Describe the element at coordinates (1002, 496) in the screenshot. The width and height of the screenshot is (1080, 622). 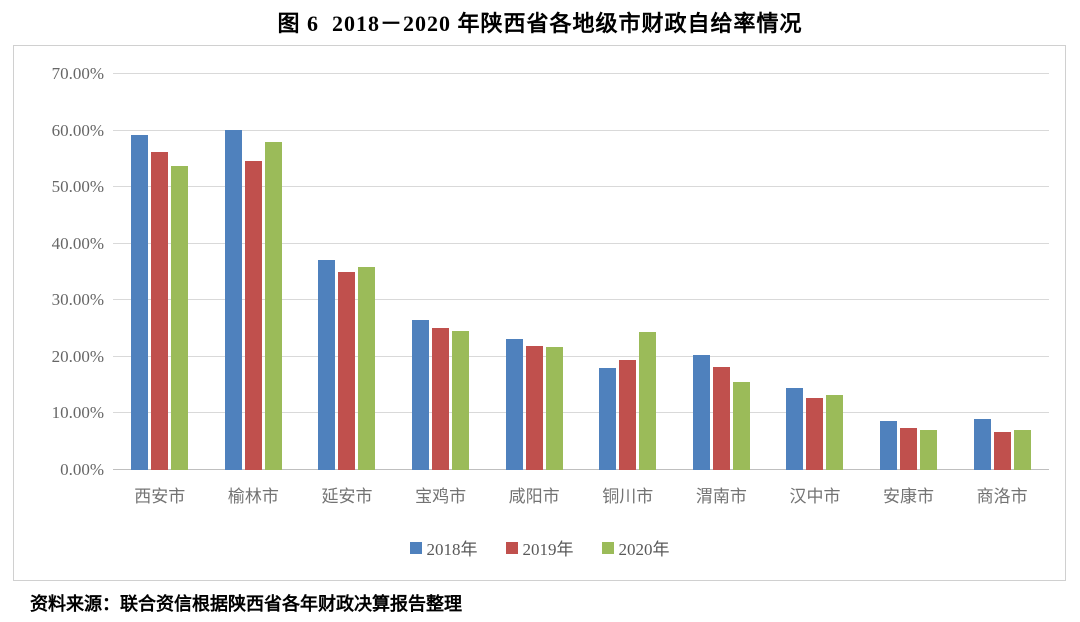
I see `x-tick-label: 商洛市` at that location.